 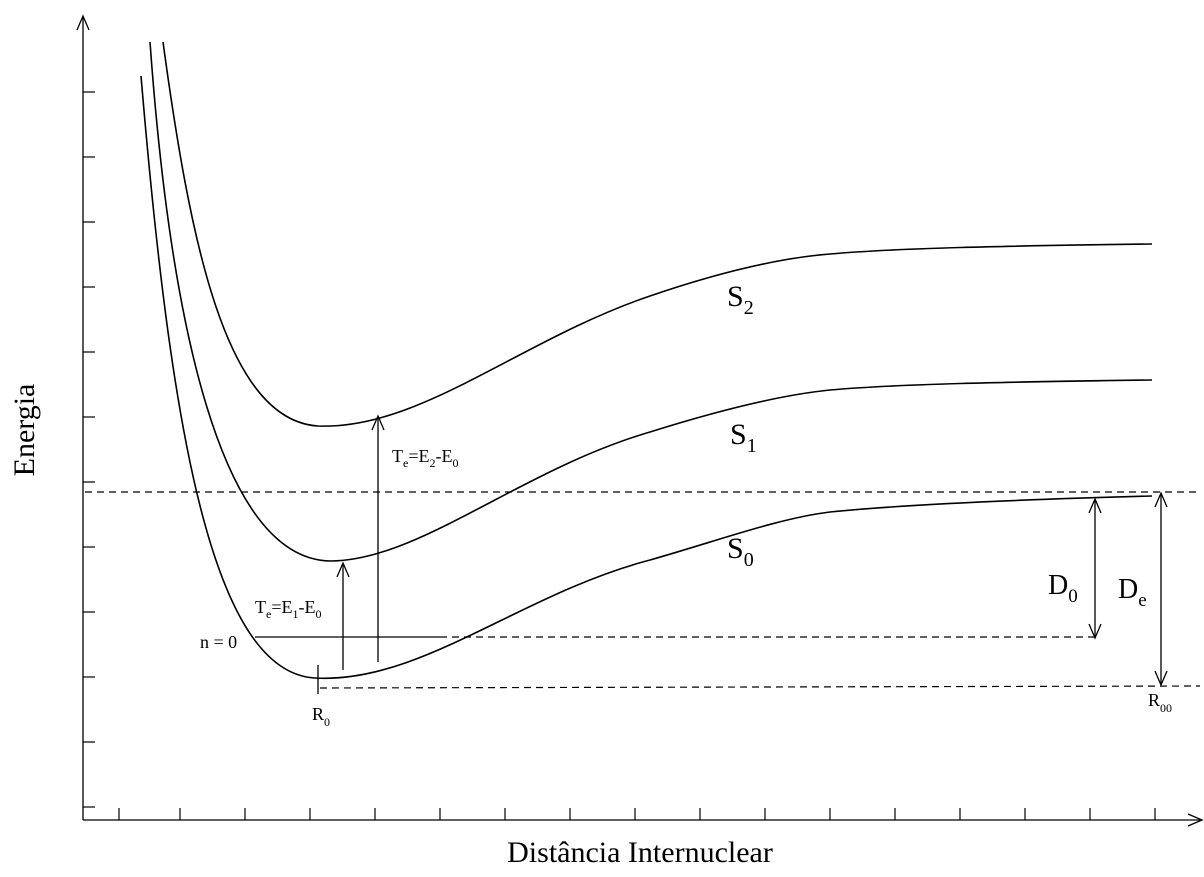 What do you see at coordinates (218, 642) in the screenshot?
I see `n0-label: n = 0` at bounding box center [218, 642].